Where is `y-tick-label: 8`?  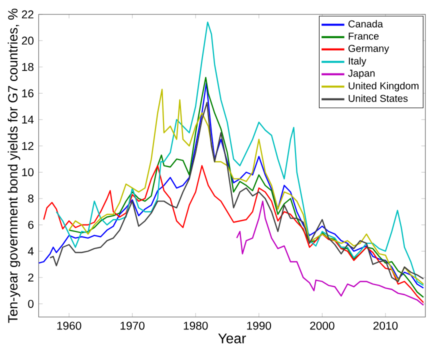
y-tick-label: 8 is located at coordinates (31, 198).